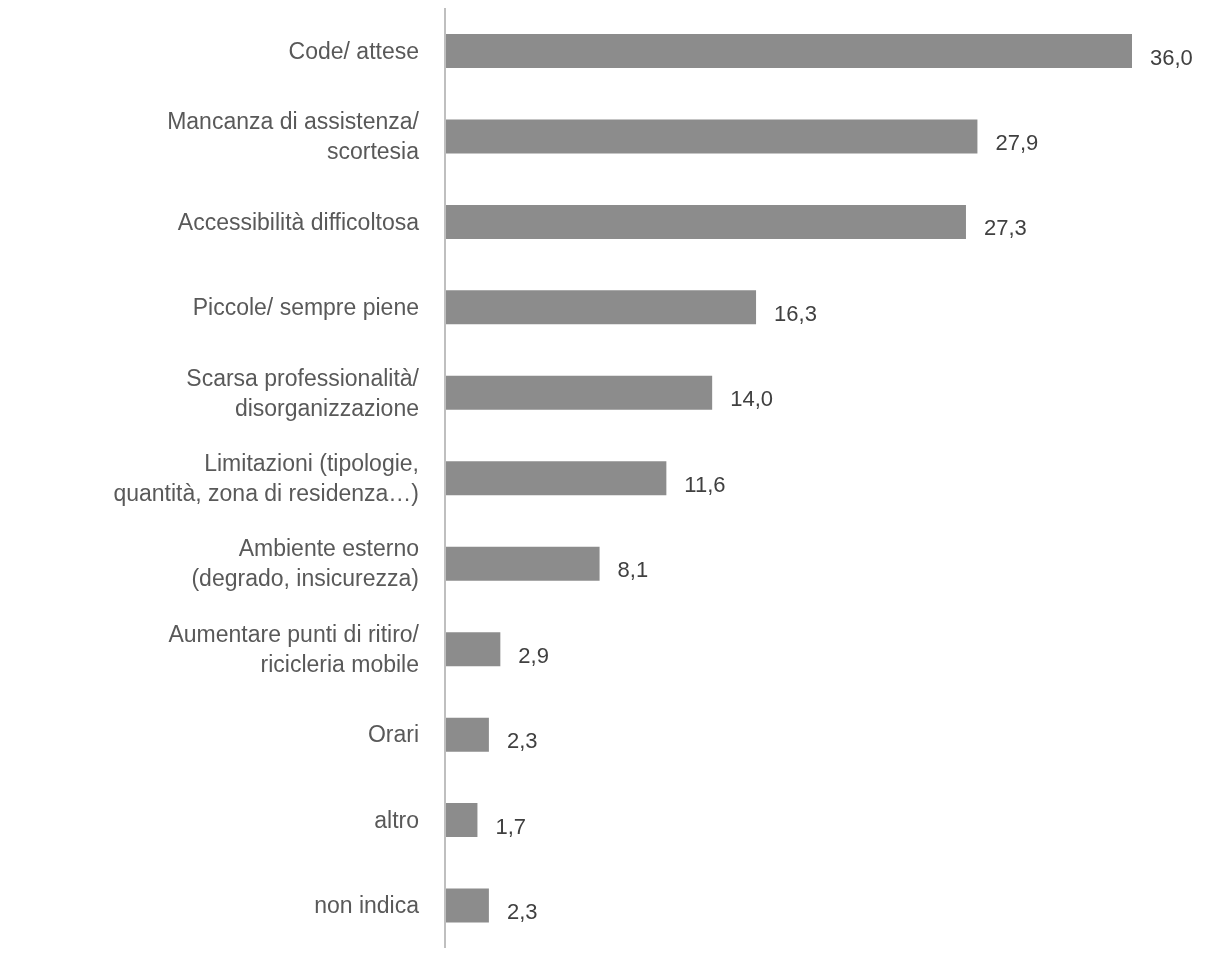 The height and width of the screenshot is (955, 1210). Describe the element at coordinates (633, 570) in the screenshot. I see `data-label: 8,1` at that location.